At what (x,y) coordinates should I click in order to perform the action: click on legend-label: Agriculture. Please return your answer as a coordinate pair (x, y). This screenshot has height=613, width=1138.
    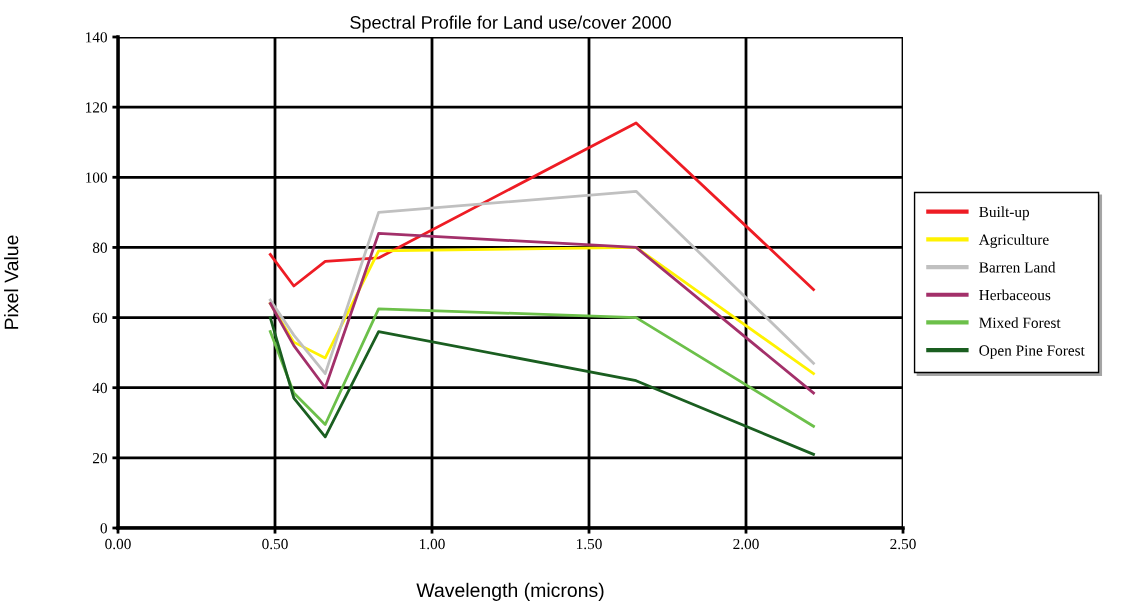
    Looking at the image, I should click on (1013, 241).